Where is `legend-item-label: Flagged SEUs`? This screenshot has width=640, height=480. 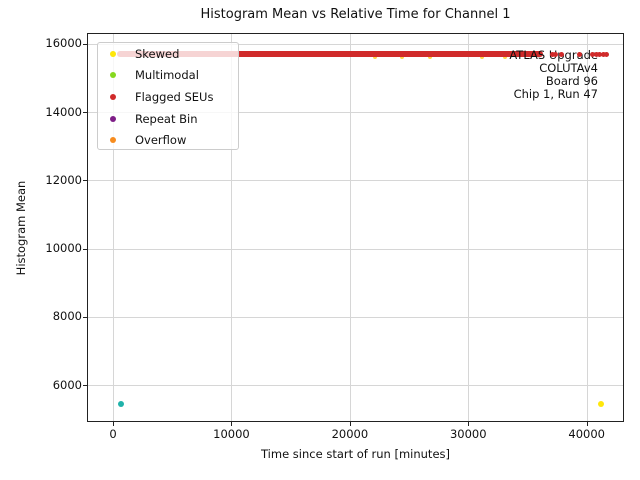
legend-item-label: Flagged SEUs is located at coordinates (174, 96).